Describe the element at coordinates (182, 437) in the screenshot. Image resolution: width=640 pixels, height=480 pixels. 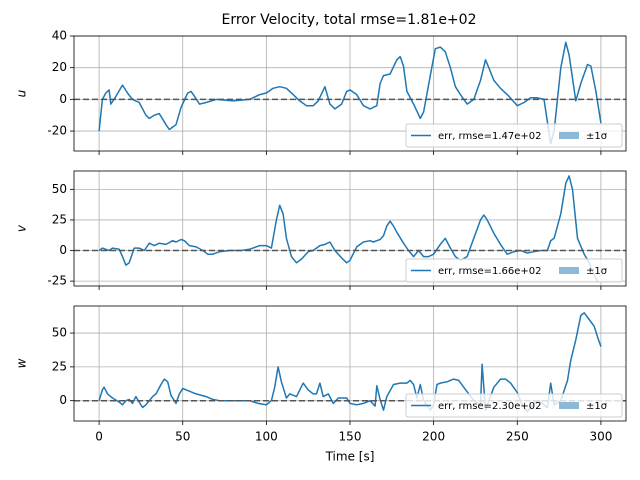
I see `x-tick-label: 50` at that location.